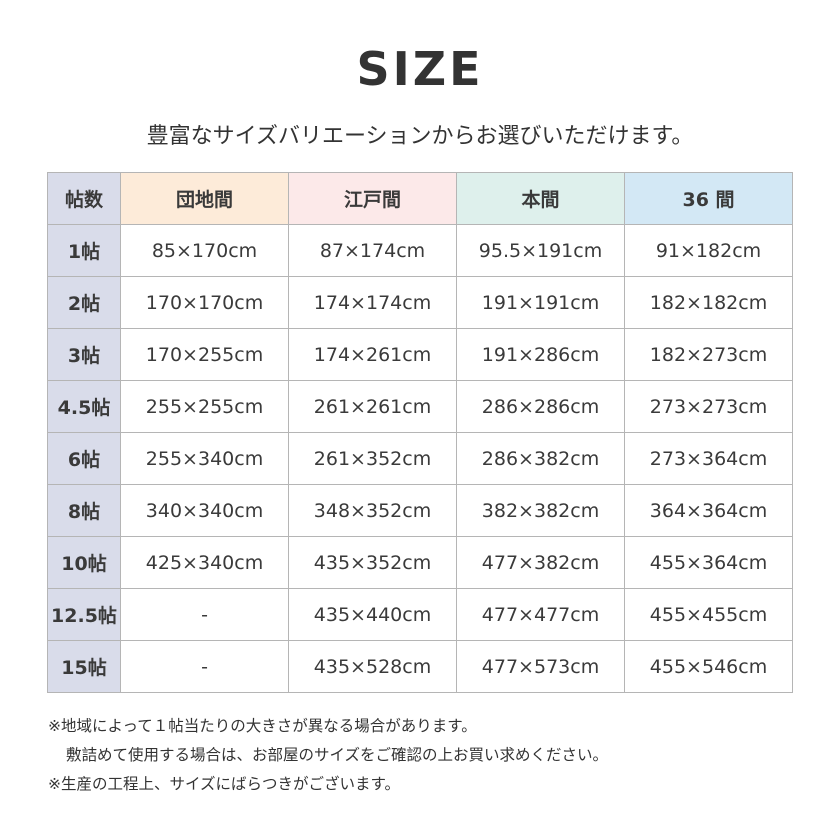 This screenshot has height=840, width=840. Describe the element at coordinates (337, 755) in the screenshot. I see `note-2: 敷詰めて使用する場合は、お部屋のサイズをご確認の上お買い求めください。` at that location.